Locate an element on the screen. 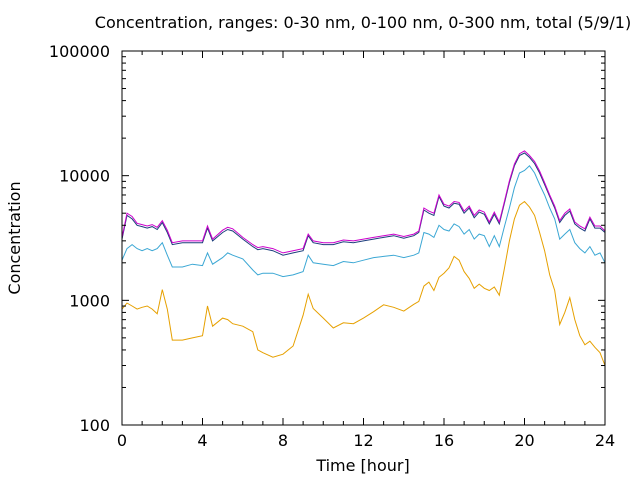  x-tick-label: 12 is located at coordinates (363, 440).